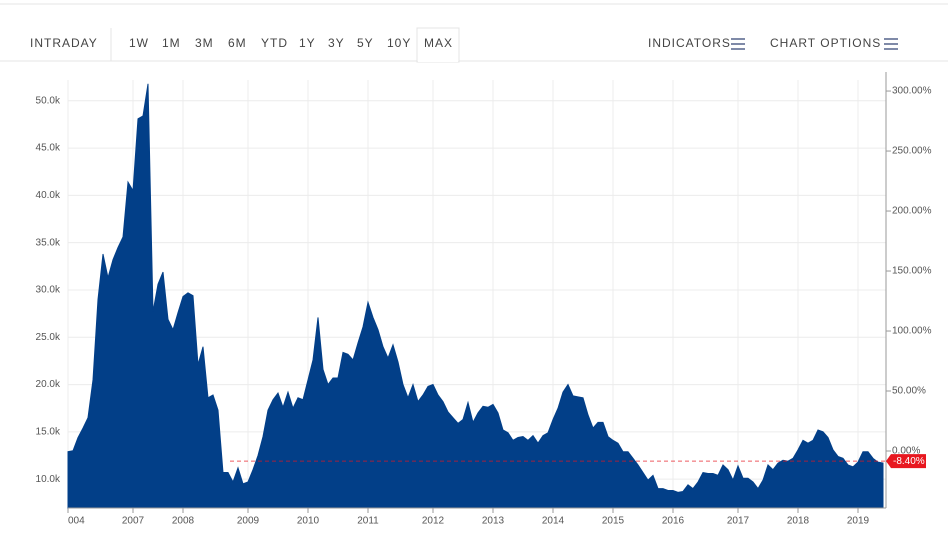 The height and width of the screenshot is (543, 948). I want to click on y2-tick-label: 200.00%, so click(912, 211).